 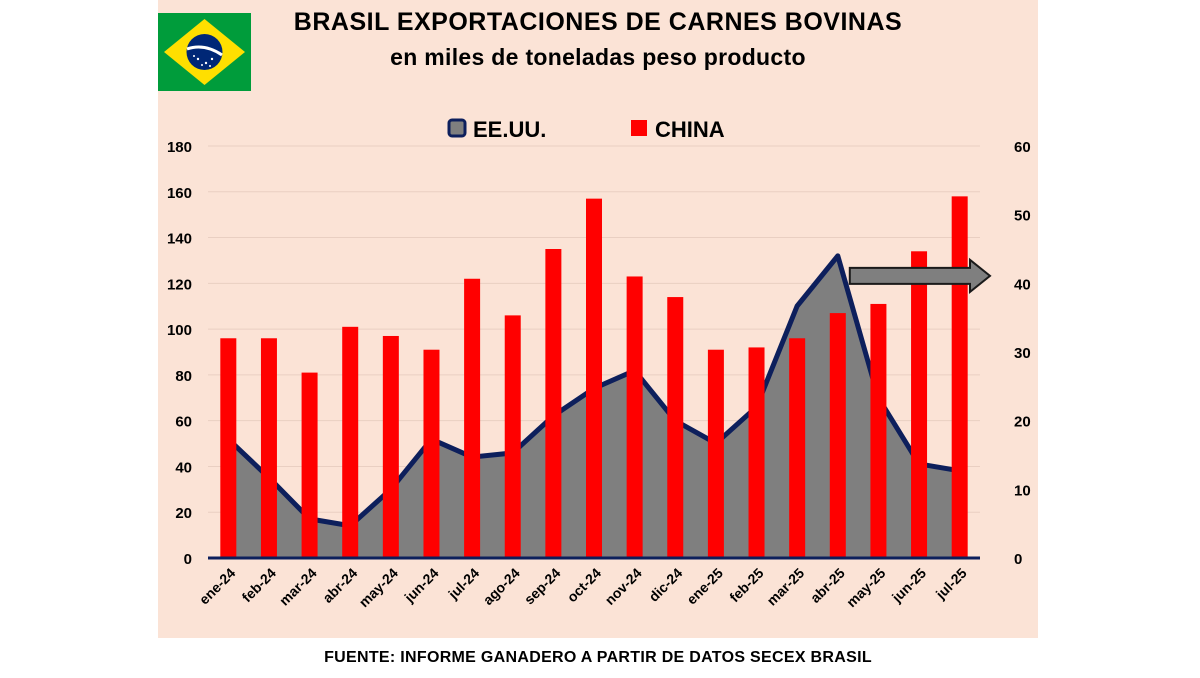 I want to click on category-label: ago-24, so click(x=501, y=586).